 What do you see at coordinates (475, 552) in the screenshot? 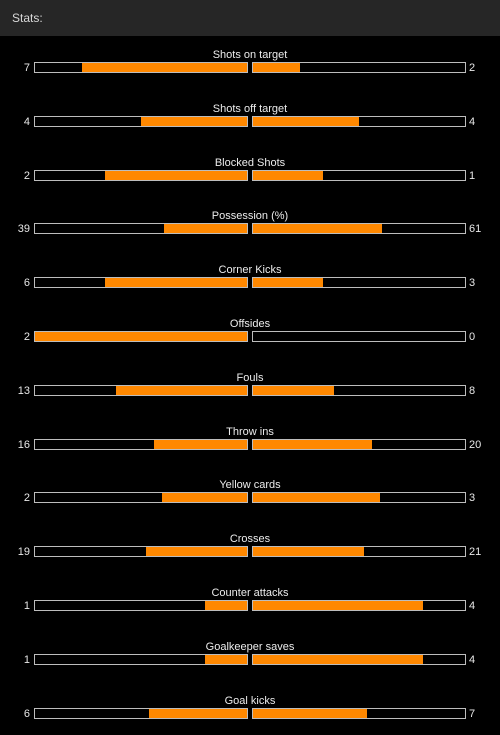
I see `away-value: 21` at bounding box center [475, 552].